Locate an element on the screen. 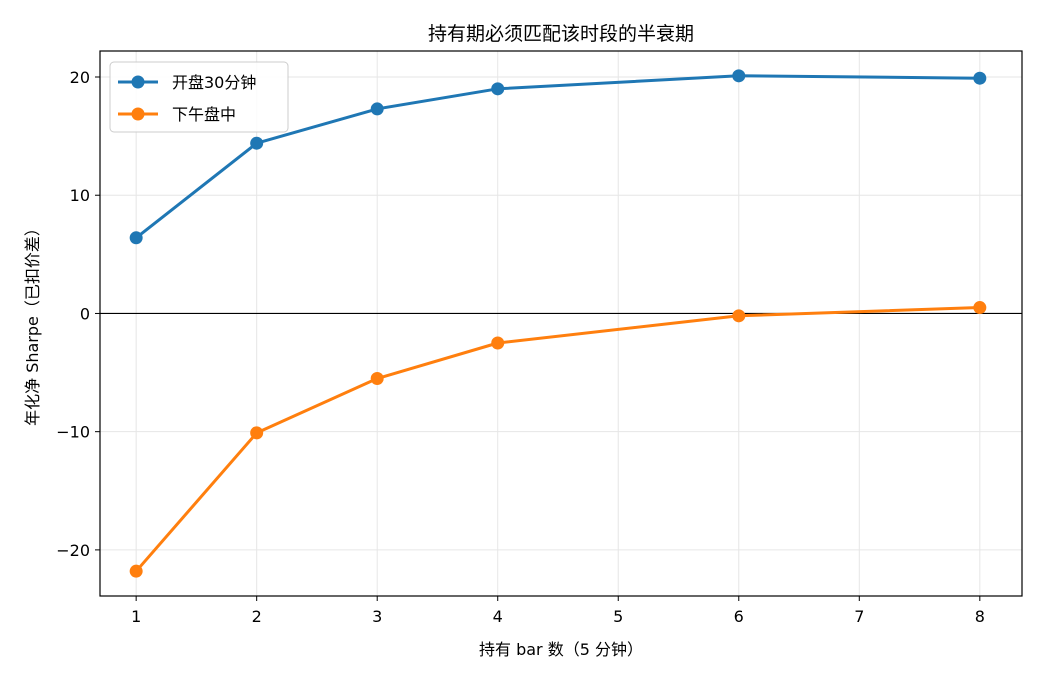  x-tick-label: 2 is located at coordinates (257, 616).